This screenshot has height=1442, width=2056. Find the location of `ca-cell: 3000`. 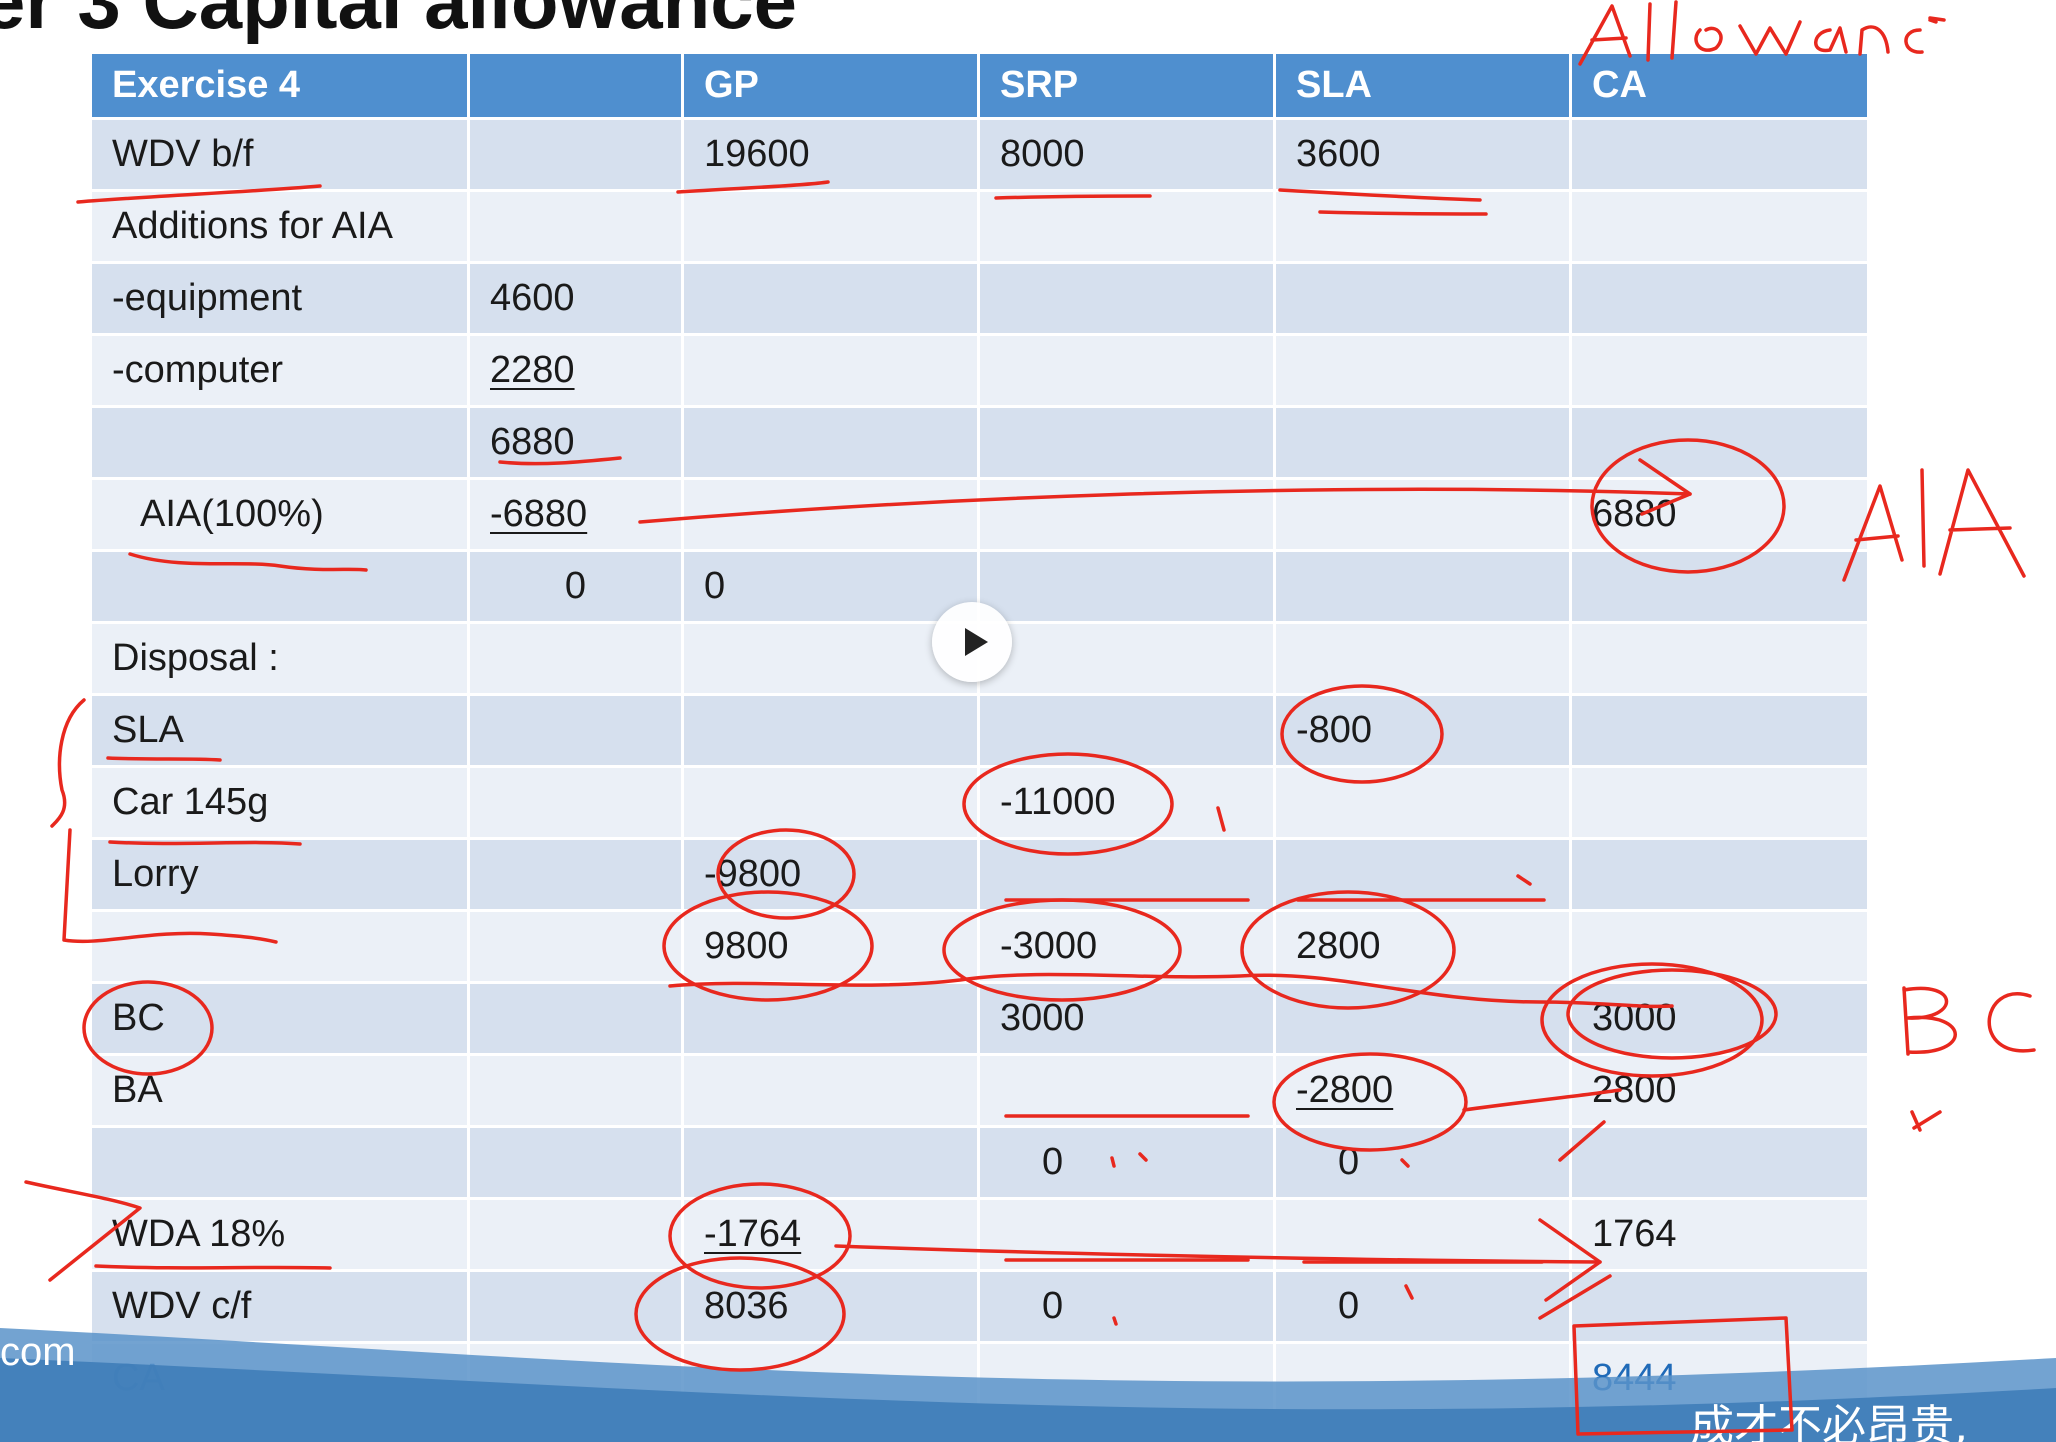

ca-cell: 3000 is located at coordinates (1721, 1020).